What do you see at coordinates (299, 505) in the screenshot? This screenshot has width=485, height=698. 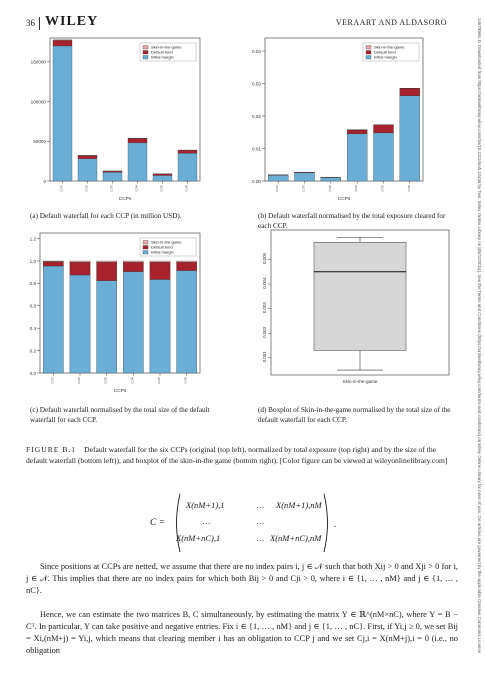 I see `matrix-r1c3: X(nM+1),nM` at bounding box center [299, 505].